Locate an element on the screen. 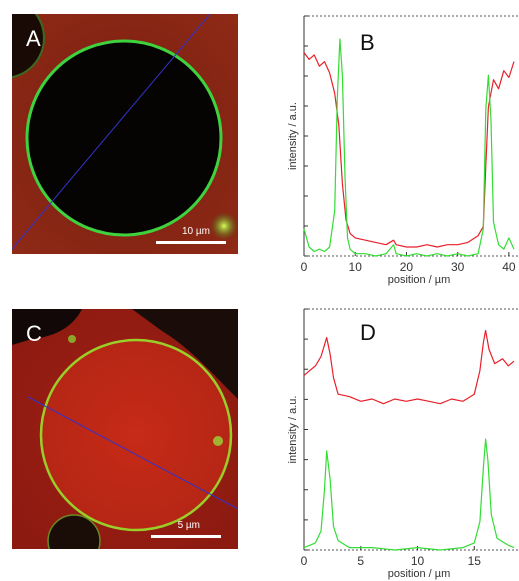 Image resolution: width=519 pixels, height=581 pixels. scalebar-label-a: 10 µm is located at coordinates (196, 231).